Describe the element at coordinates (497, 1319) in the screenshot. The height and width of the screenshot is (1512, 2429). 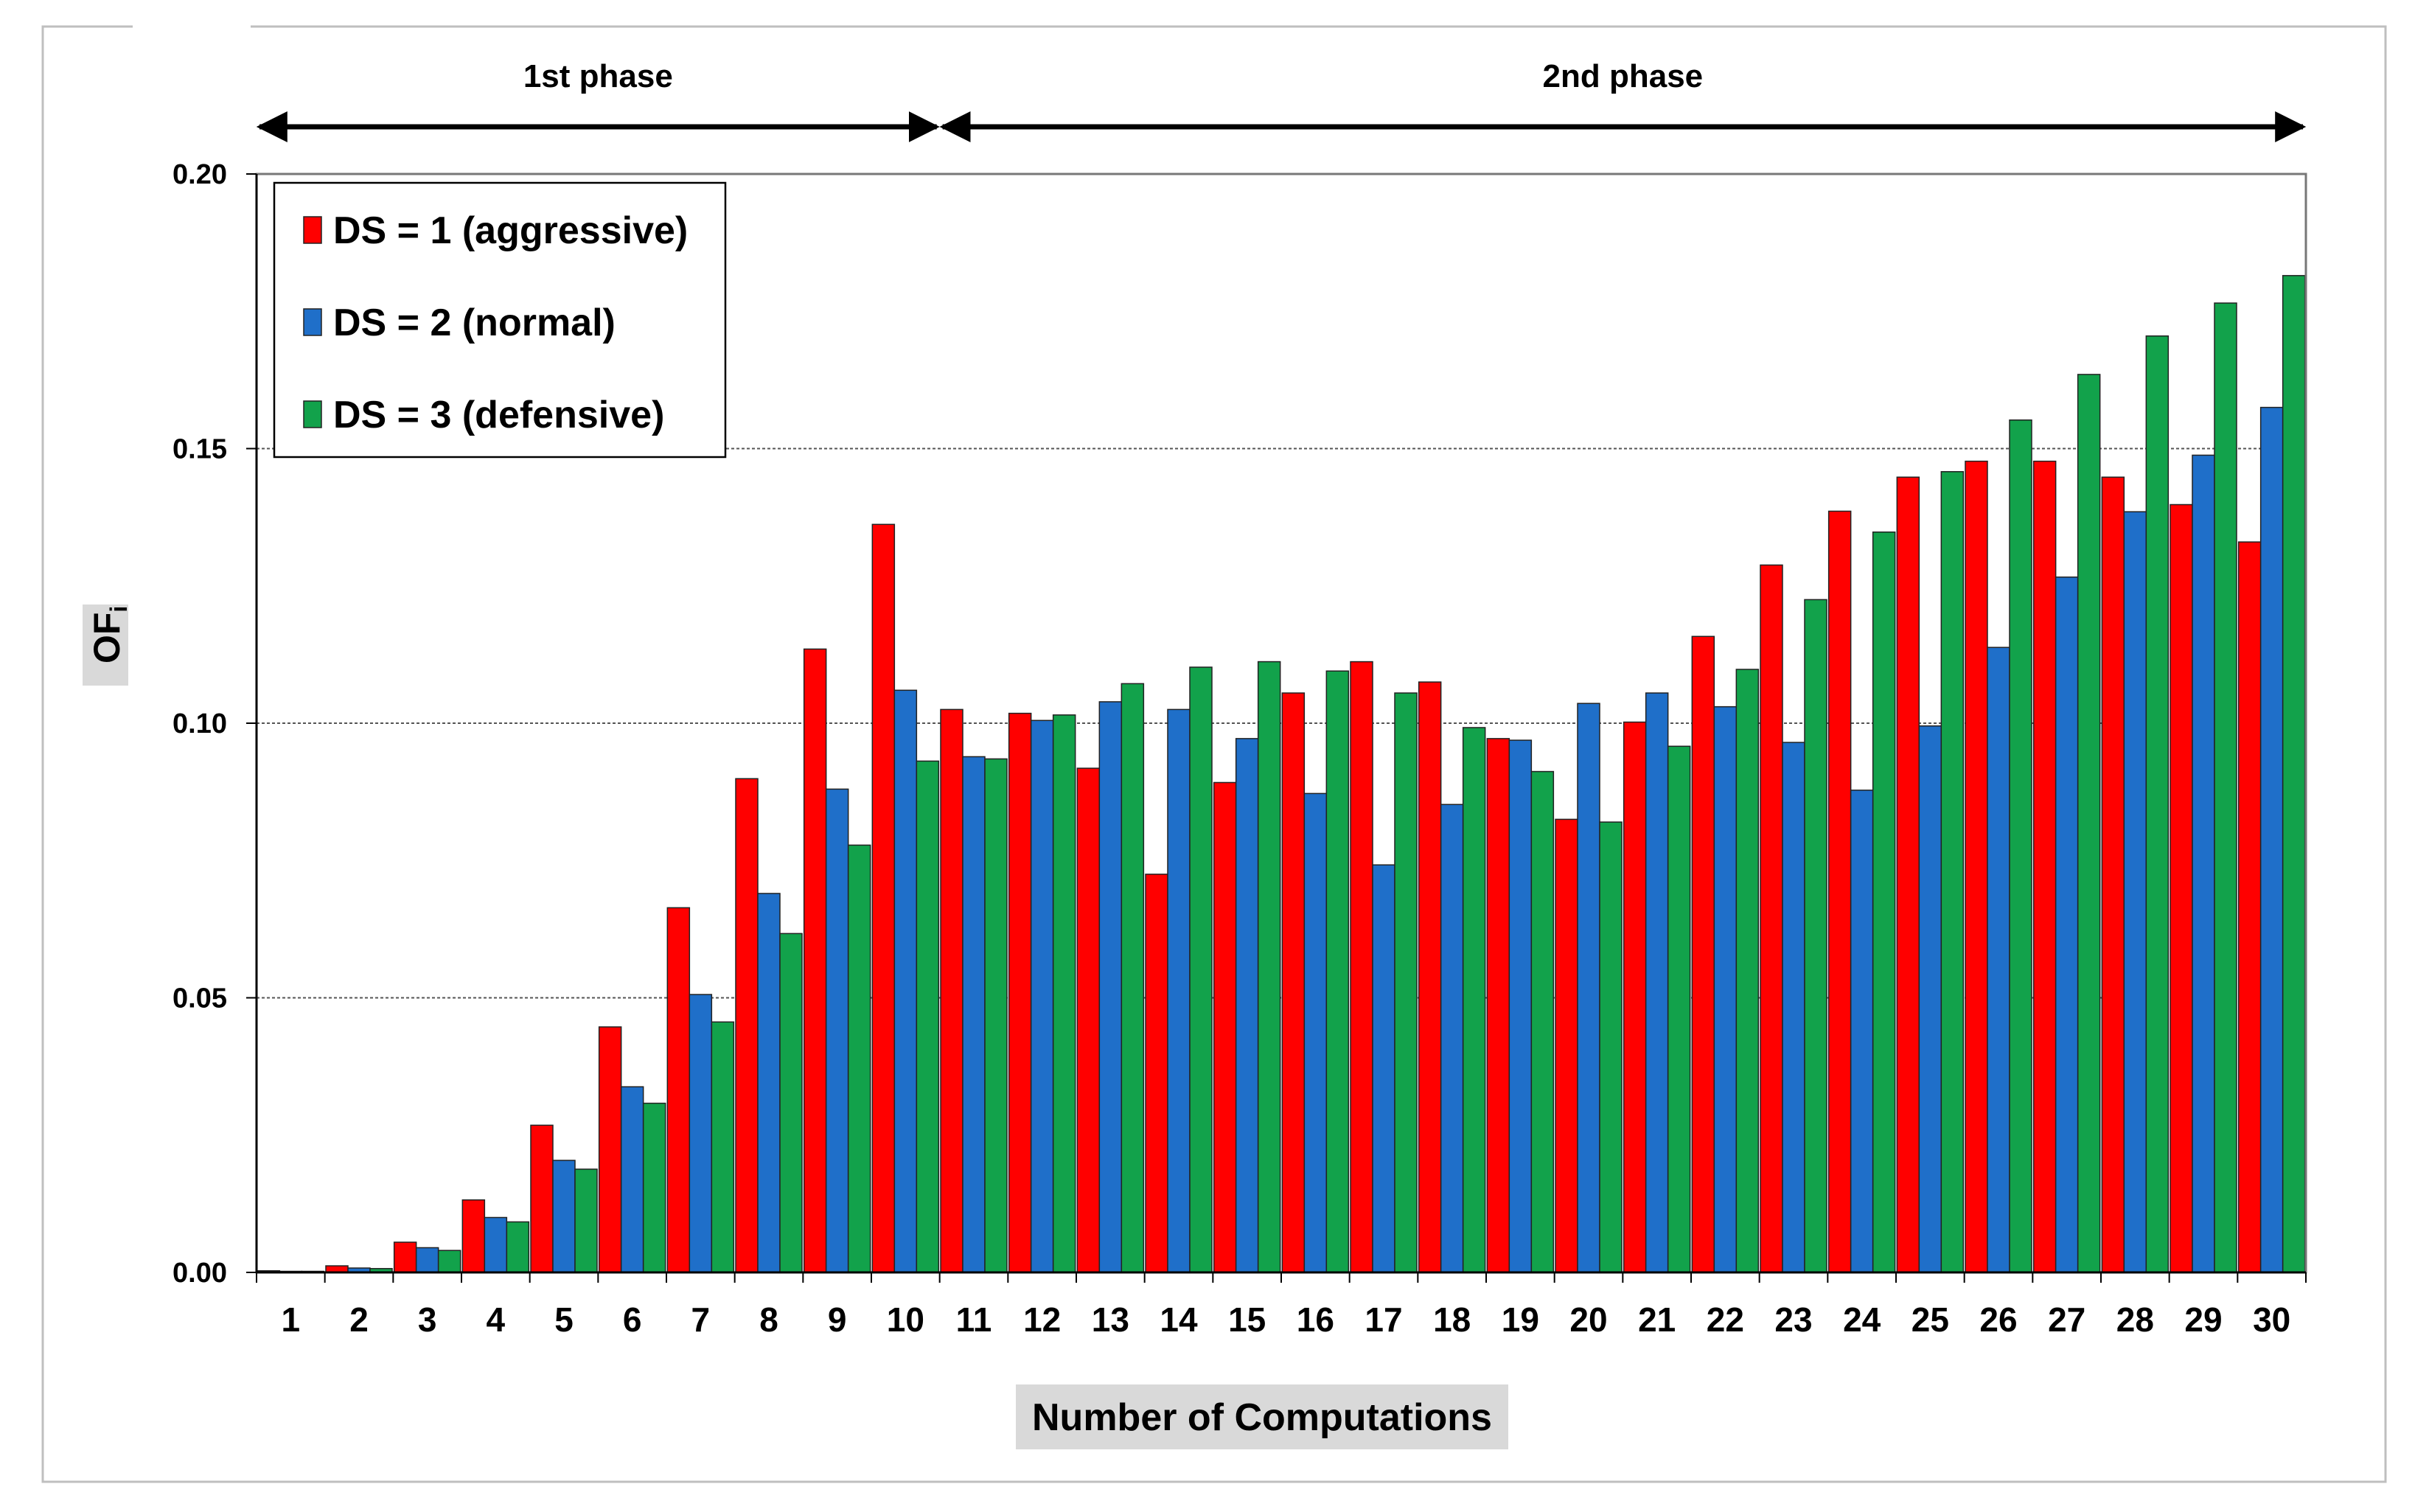
I see `x-tick-label-4: 4` at that location.